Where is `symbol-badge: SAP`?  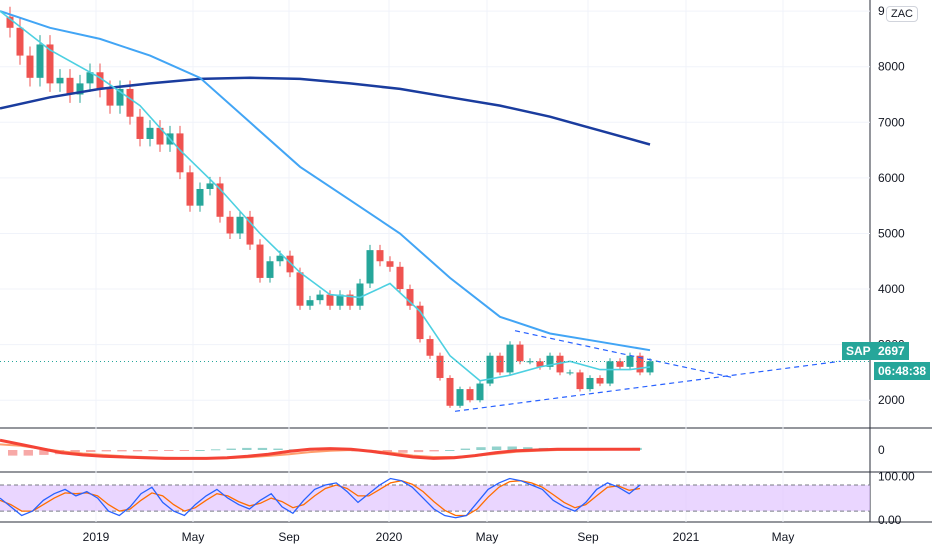
symbol-badge: SAP is located at coordinates (858, 351).